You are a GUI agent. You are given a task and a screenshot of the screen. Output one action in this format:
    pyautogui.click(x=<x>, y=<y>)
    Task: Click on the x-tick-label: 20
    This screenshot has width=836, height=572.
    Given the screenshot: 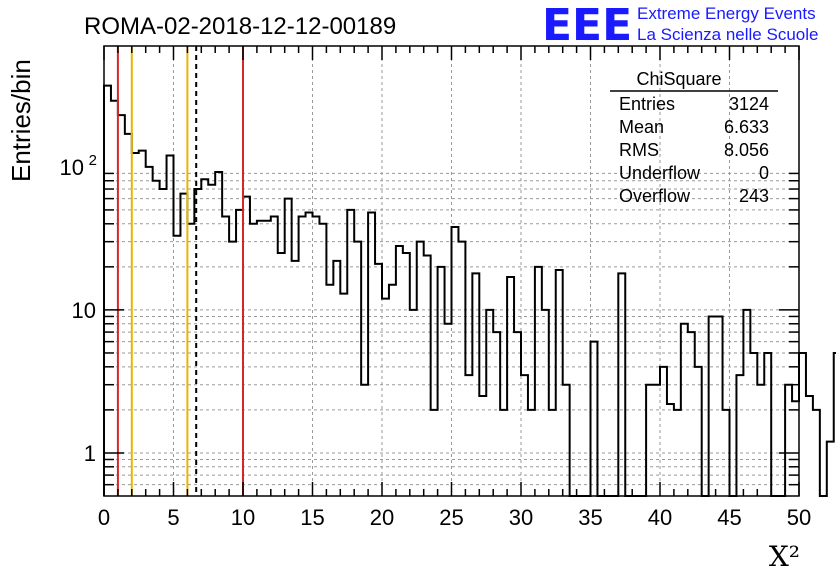 What is the action you would take?
    pyautogui.click(x=382, y=517)
    